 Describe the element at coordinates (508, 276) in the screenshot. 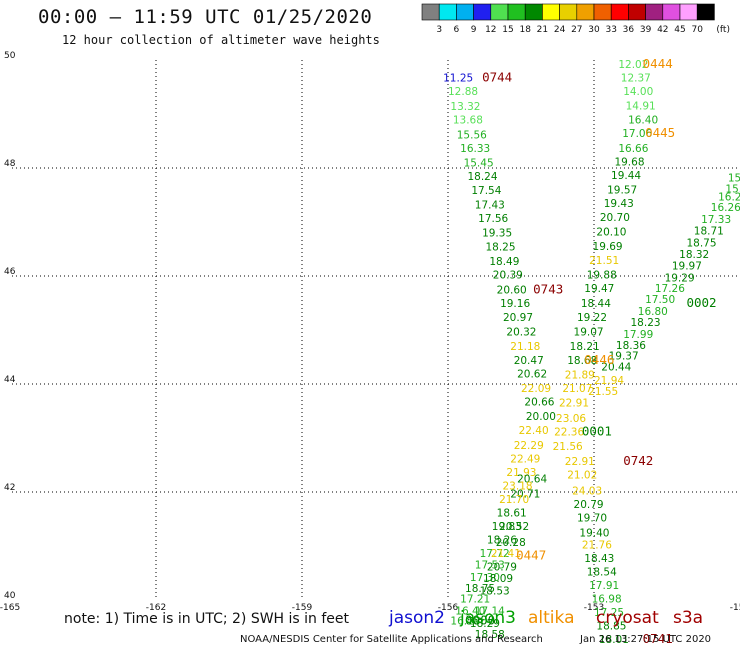

I see `wave-height-label: 20.39` at that location.